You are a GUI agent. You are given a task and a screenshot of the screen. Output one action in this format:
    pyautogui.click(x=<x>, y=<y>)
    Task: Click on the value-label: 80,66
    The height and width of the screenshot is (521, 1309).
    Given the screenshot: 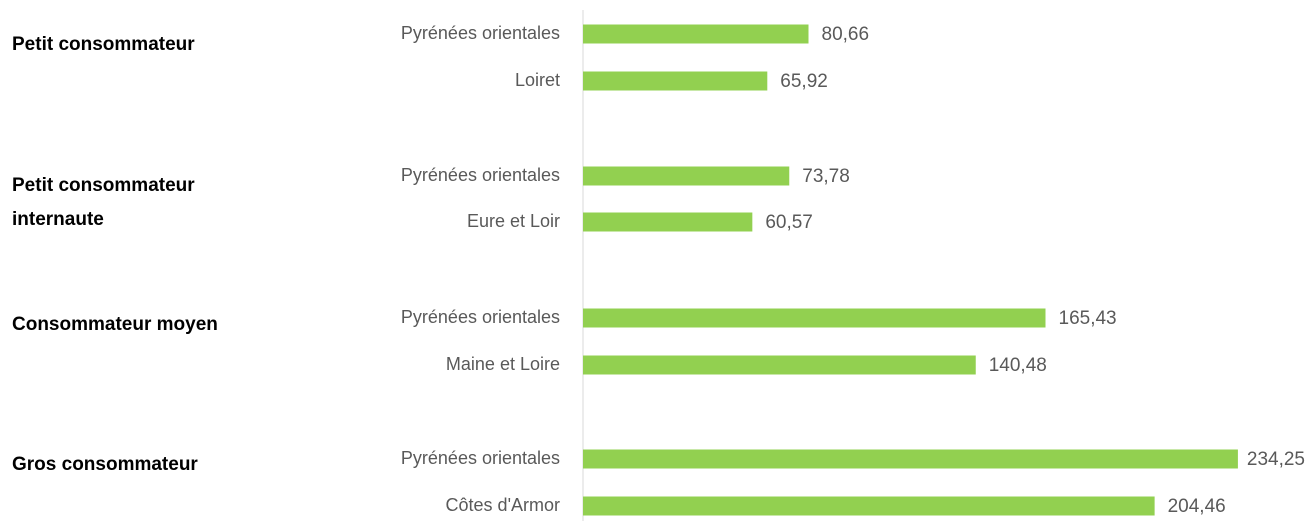 What is the action you would take?
    pyautogui.click(x=846, y=34)
    